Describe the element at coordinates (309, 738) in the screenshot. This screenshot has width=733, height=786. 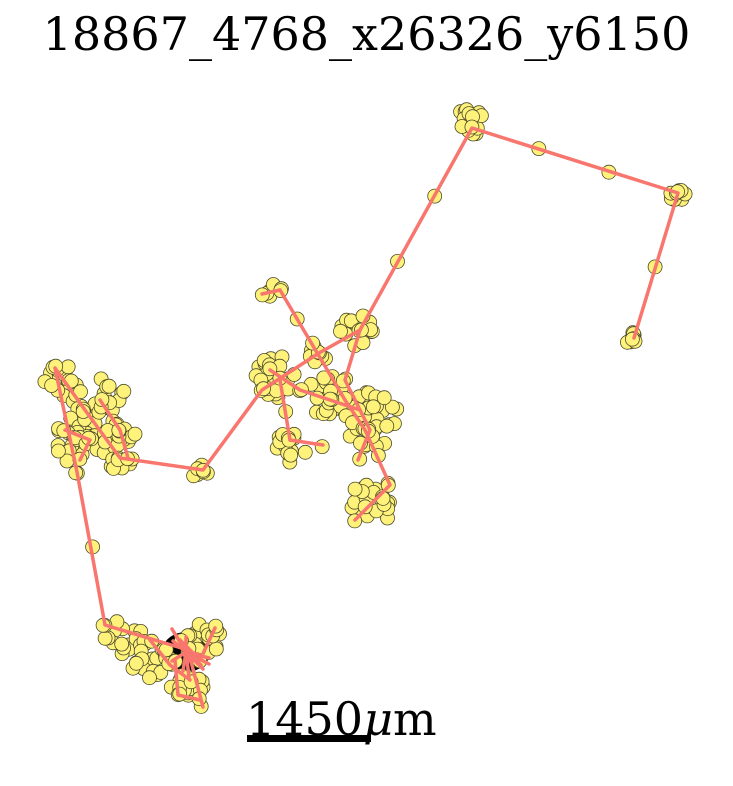
I see `scale-bar` at that location.